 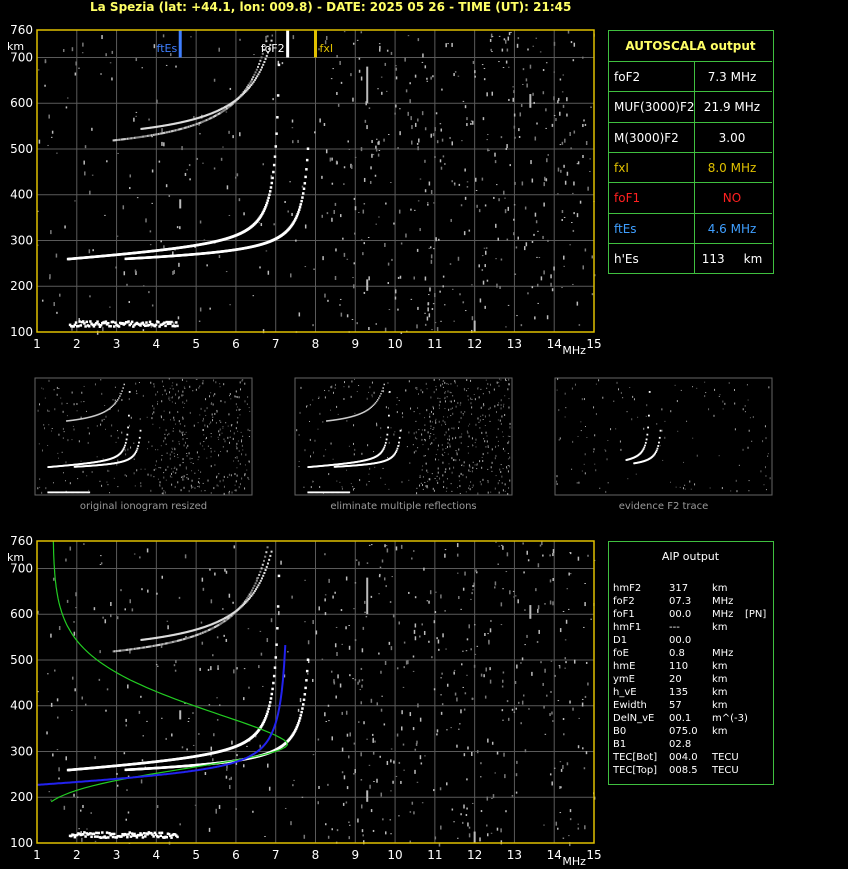 What do you see at coordinates (89, 492) in the screenshot?
I see `thumbnail-es` at bounding box center [89, 492].